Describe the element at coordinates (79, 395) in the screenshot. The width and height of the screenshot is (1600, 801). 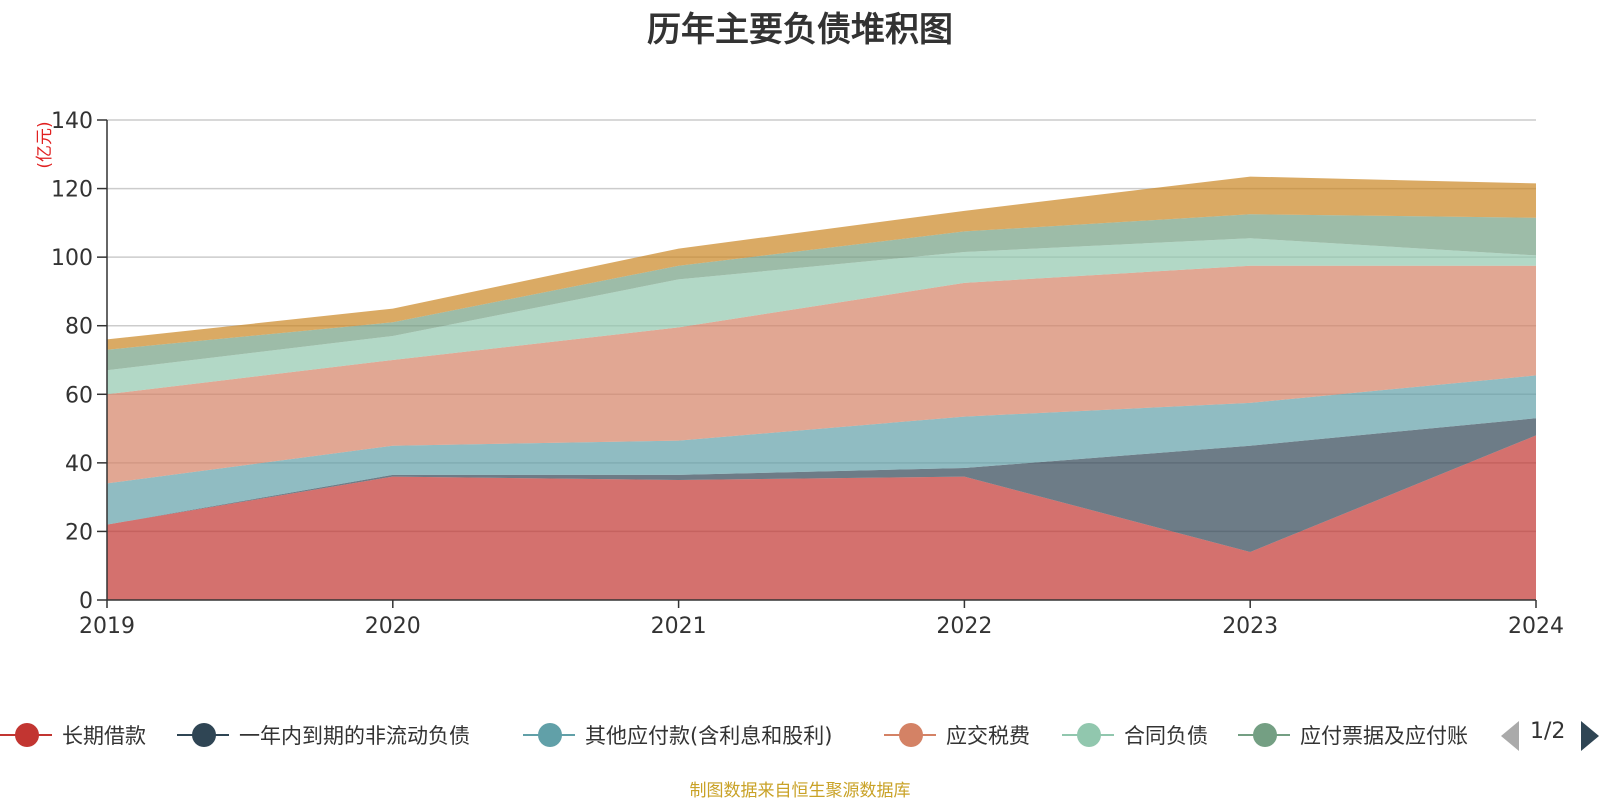
I see `y-tick-label: 60` at that location.